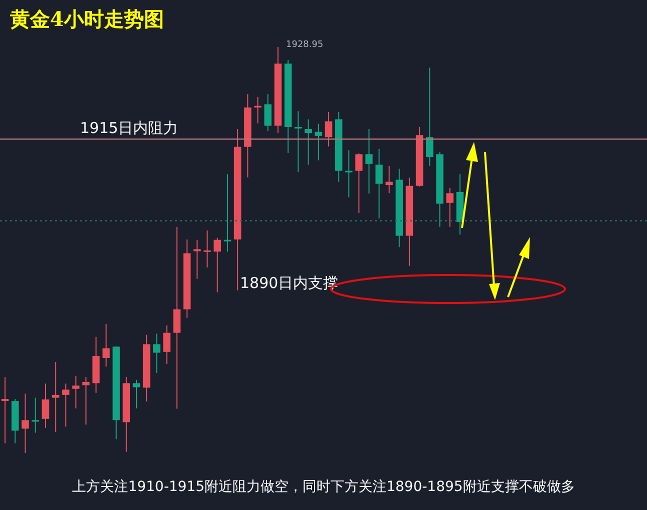 The image size is (647, 510). What do you see at coordinates (323, 487) in the screenshot?
I see `text: 上方关注1910-1915附近阻力做空，同时下方关注1890-1895附近支撑不破做多` at bounding box center [323, 487].